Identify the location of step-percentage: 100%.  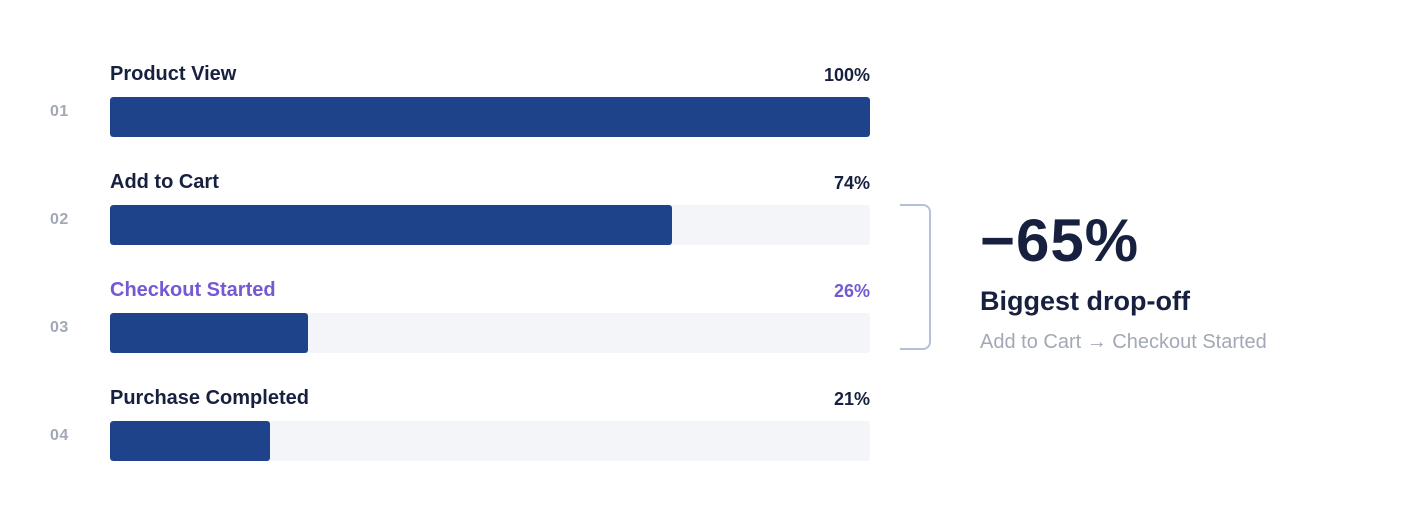
(846, 75).